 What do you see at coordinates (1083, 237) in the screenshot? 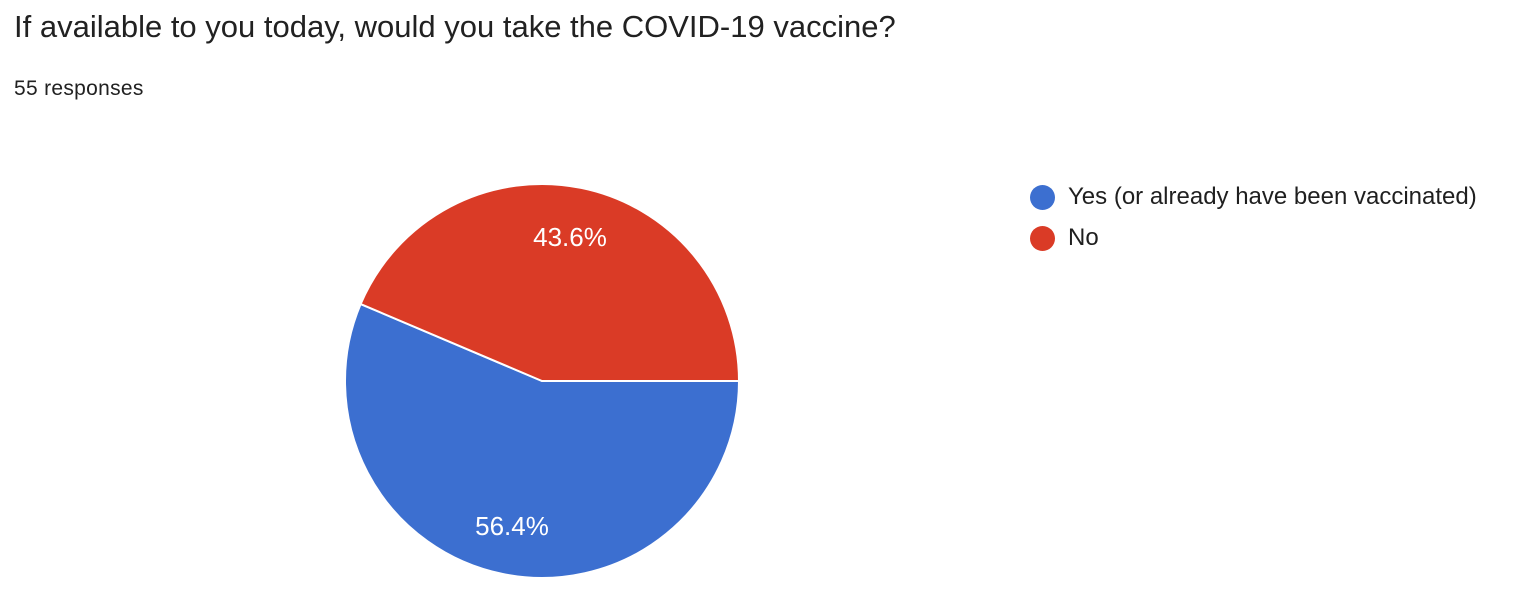
I see `legend-label-no: No` at bounding box center [1083, 237].